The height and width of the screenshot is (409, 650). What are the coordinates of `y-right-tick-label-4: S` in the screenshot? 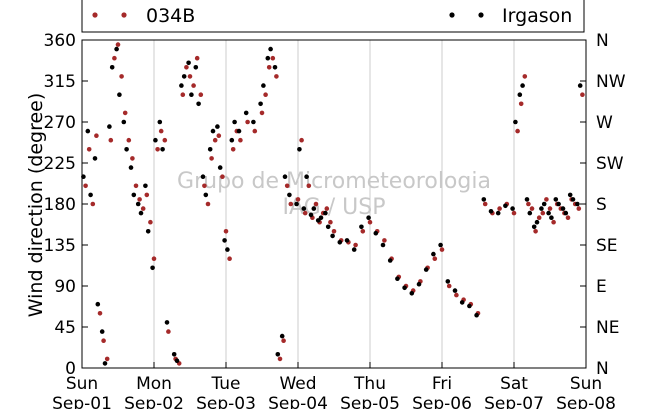 It's located at (601, 205).